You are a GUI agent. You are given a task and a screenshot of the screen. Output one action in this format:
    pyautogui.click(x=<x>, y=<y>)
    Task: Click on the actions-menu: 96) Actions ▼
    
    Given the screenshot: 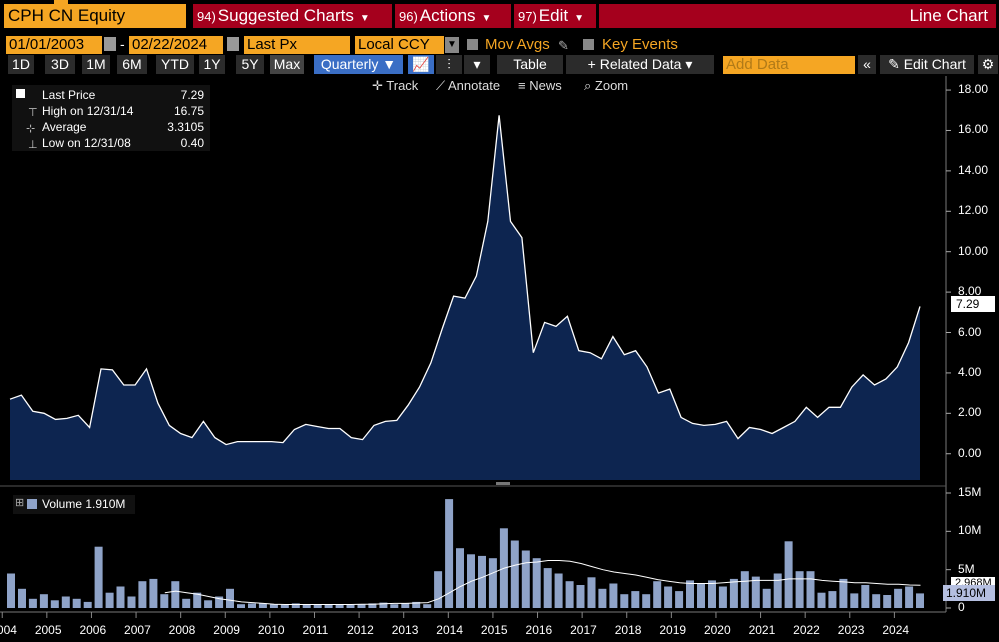 What is the action you would take?
    pyautogui.click(x=453, y=16)
    